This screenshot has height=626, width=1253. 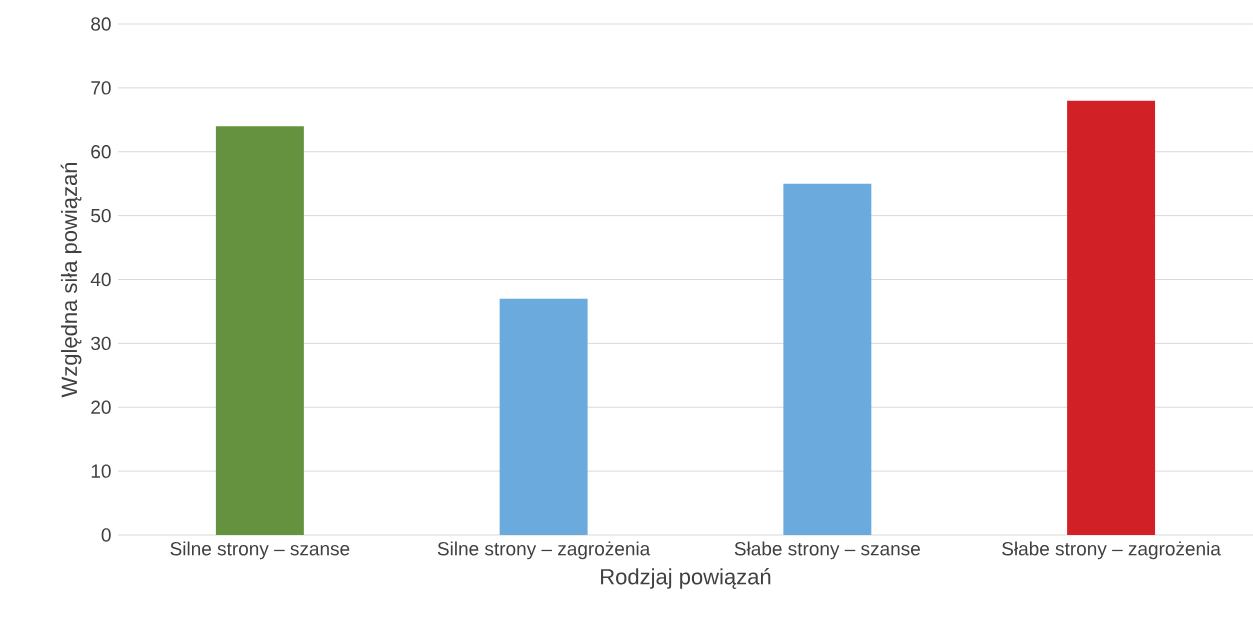 I want to click on y-tick-label: 10, so click(x=101, y=471).